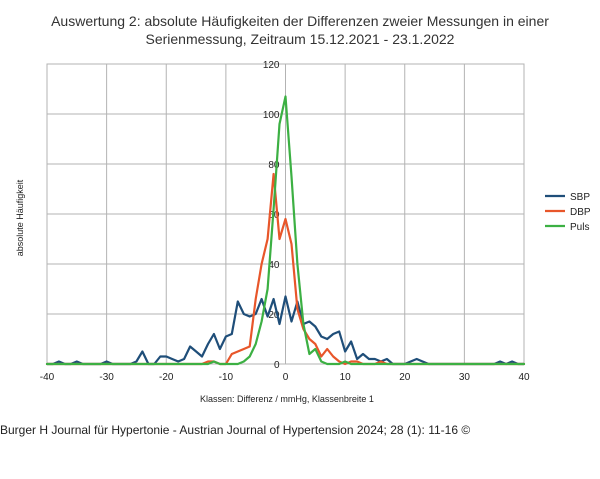 The height and width of the screenshot is (479, 600). Describe the element at coordinates (20, 217) in the screenshot. I see `y-axis-label: absolute Häufigkeit` at that location.